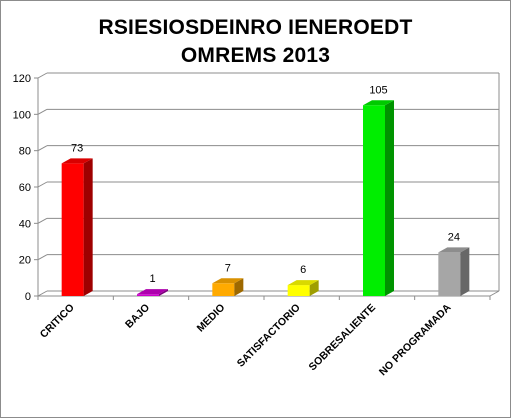  What do you see at coordinates (25, 188) in the screenshot?
I see `y-tick-label: 60` at bounding box center [25, 188].